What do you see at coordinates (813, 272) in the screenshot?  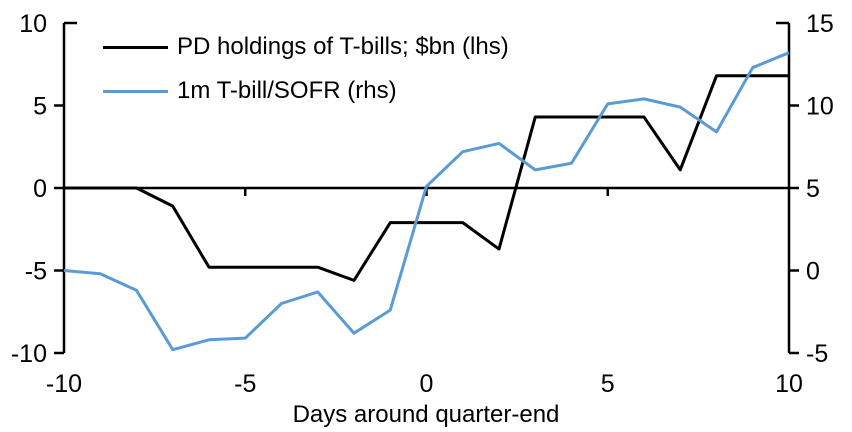 I see `right-tick-label: 0` at bounding box center [813, 272].